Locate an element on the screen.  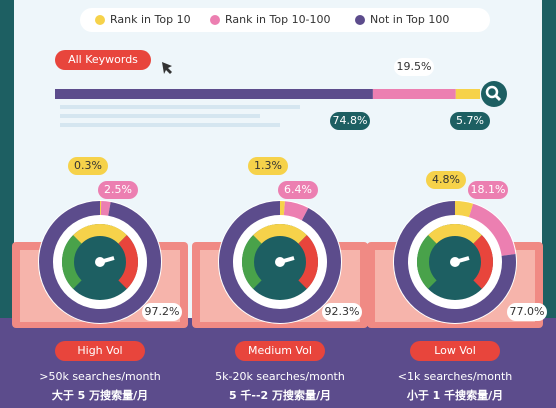
chart-title: Medium Vol is located at coordinates (280, 350).